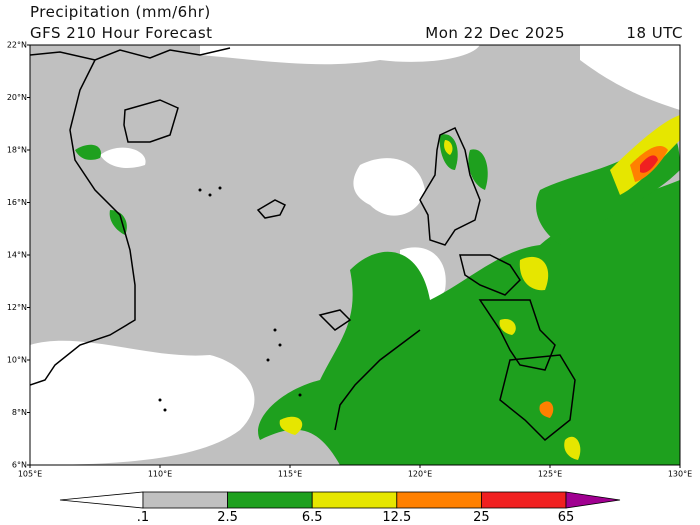 This screenshot has width=700, height=525. I want to click on lon-label: 120°E, so click(420, 474).